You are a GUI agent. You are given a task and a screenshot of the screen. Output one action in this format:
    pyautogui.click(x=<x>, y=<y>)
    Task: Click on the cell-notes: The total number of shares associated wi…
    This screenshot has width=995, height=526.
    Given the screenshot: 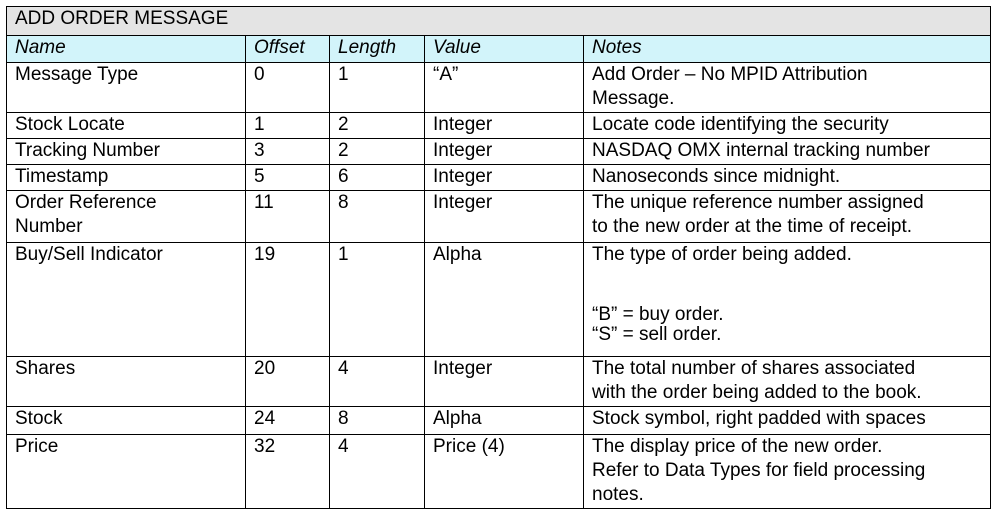 What is the action you would take?
    pyautogui.click(x=787, y=381)
    